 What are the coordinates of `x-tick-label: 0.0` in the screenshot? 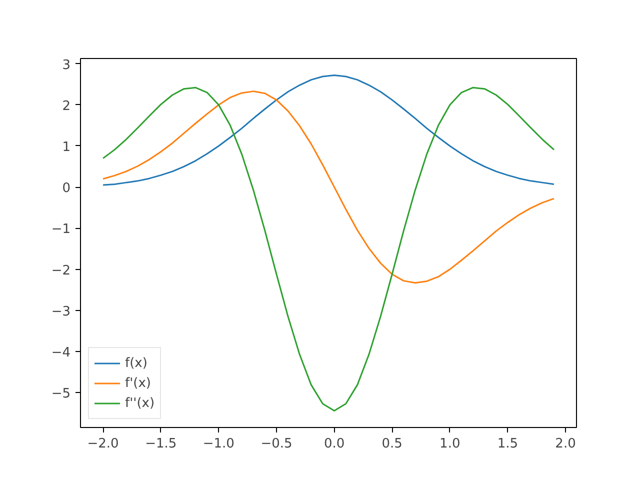 It's located at (334, 444).